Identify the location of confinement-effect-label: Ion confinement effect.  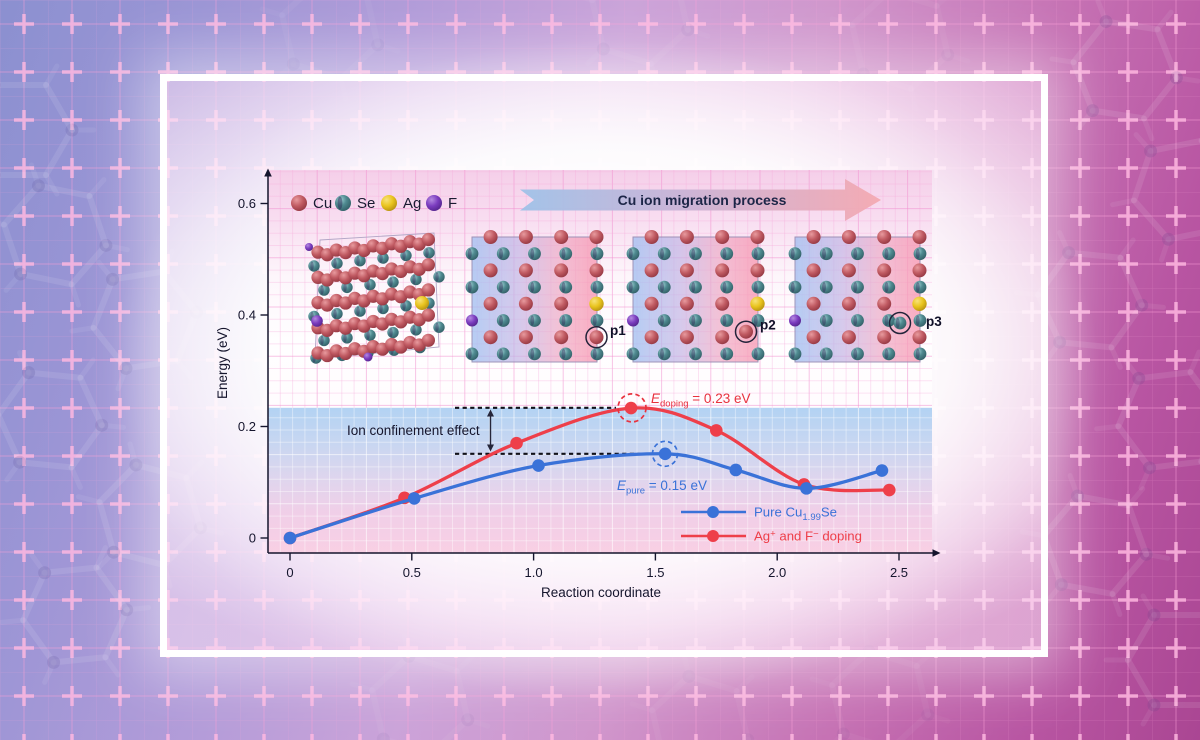
(413, 430).